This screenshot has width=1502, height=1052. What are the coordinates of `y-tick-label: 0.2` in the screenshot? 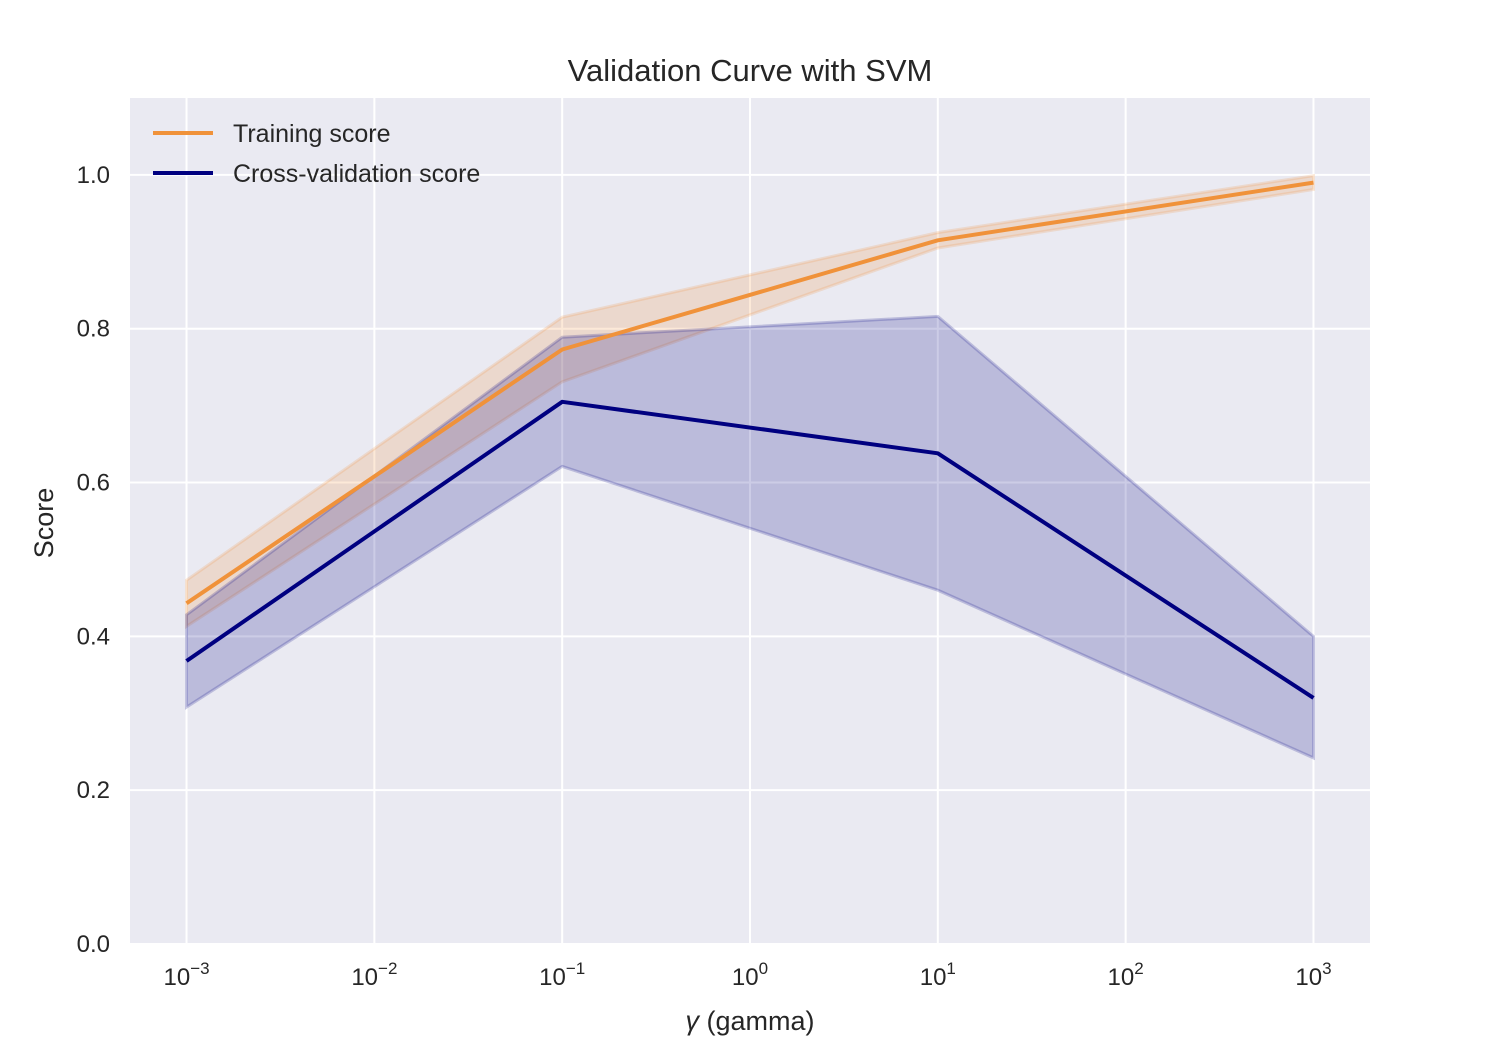 It's located at (93, 790).